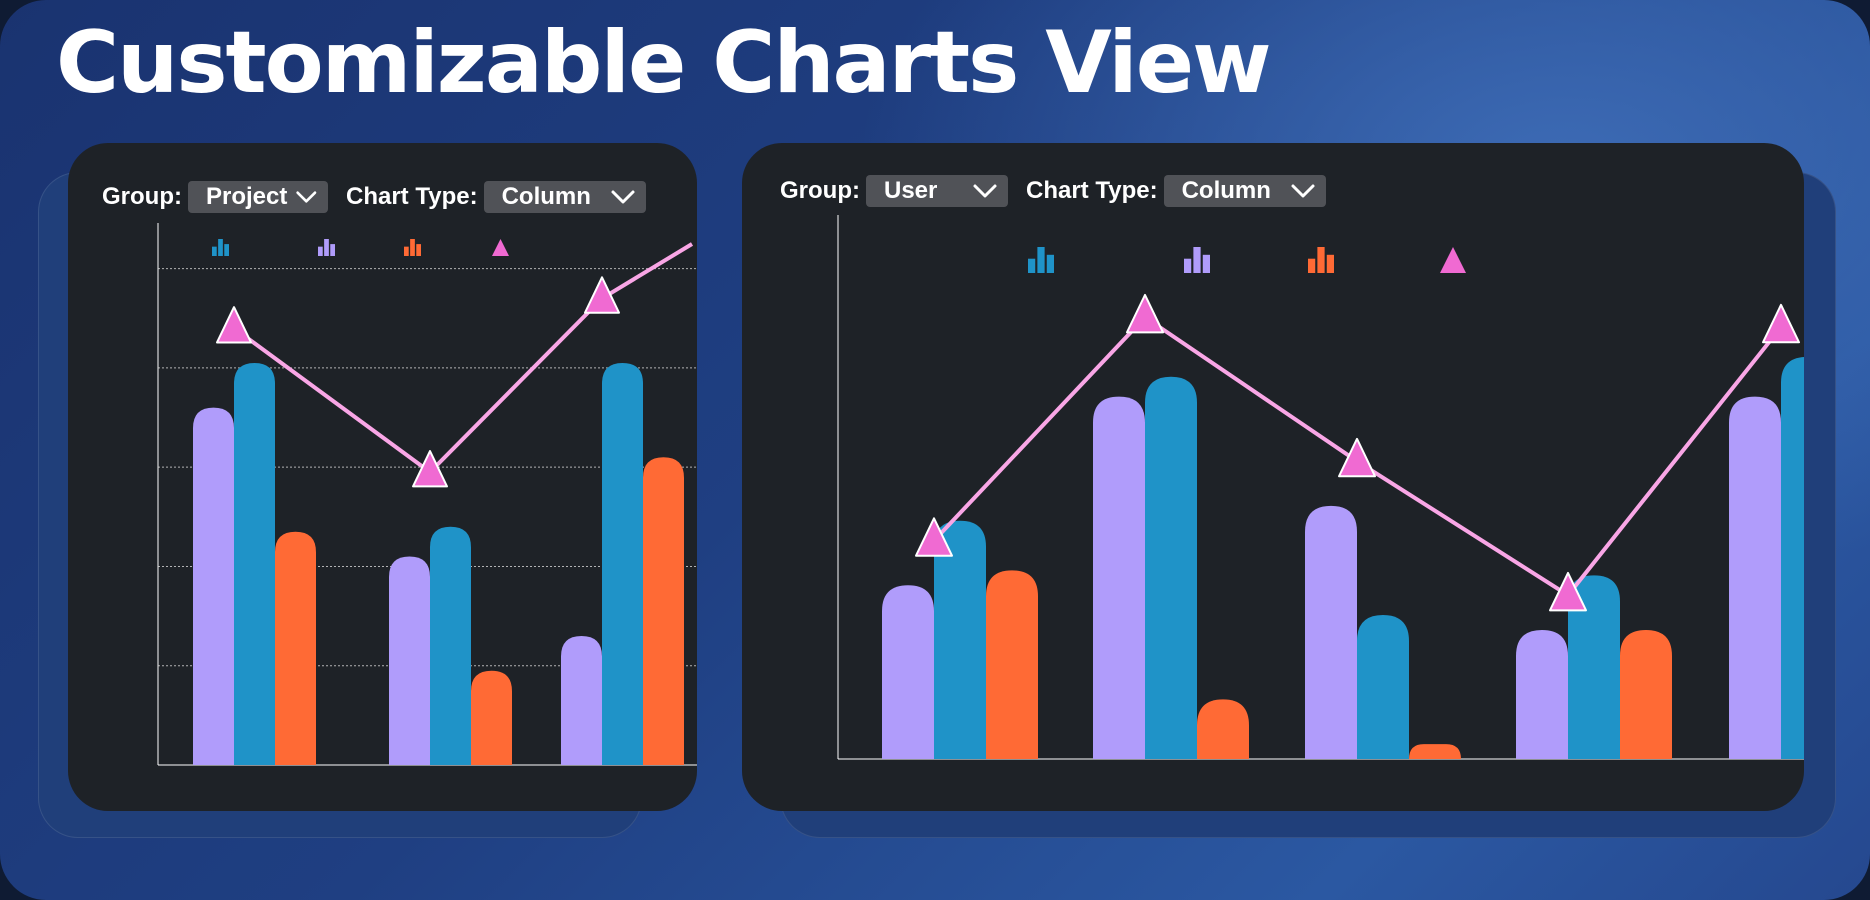 Image resolution: width=1870 pixels, height=900 pixels. I want to click on group-control: Group: User, so click(894, 191).